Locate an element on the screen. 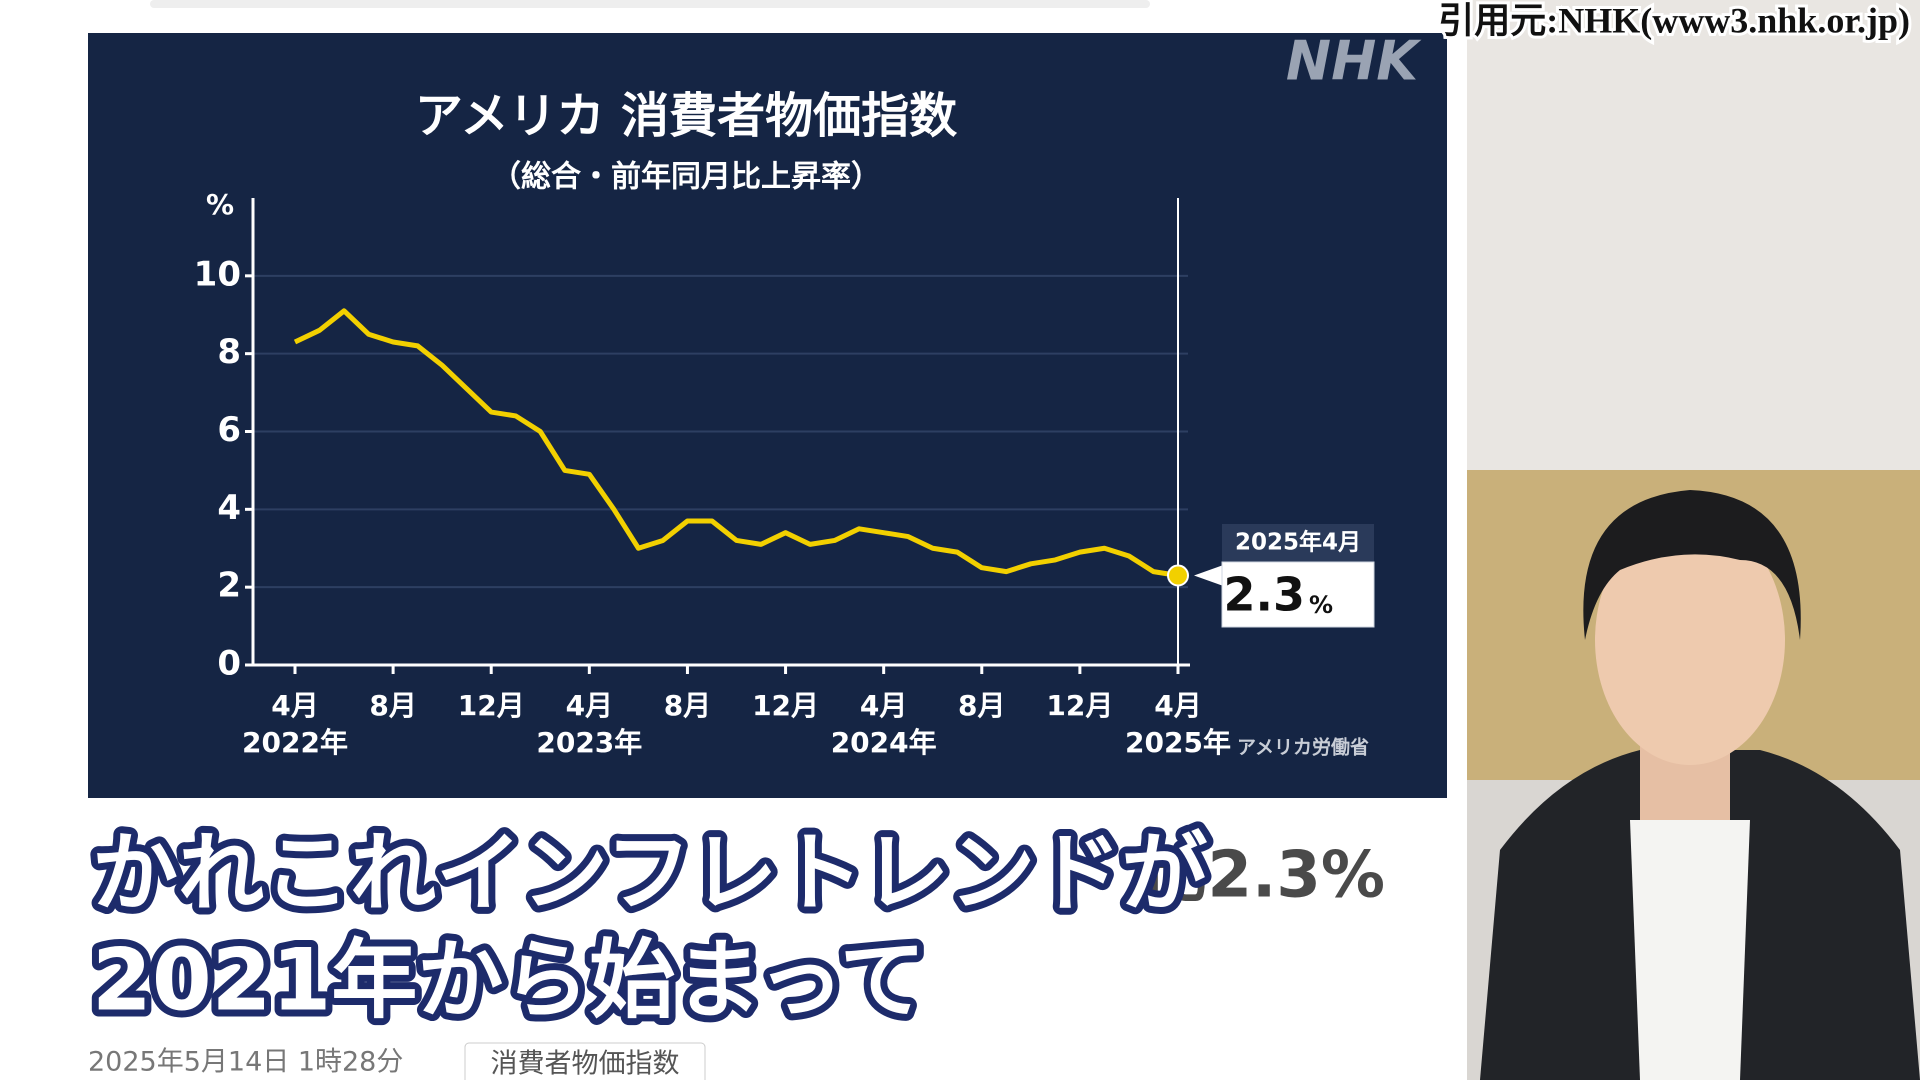  article-tag: 消費者物価指数 is located at coordinates (585, 1064).